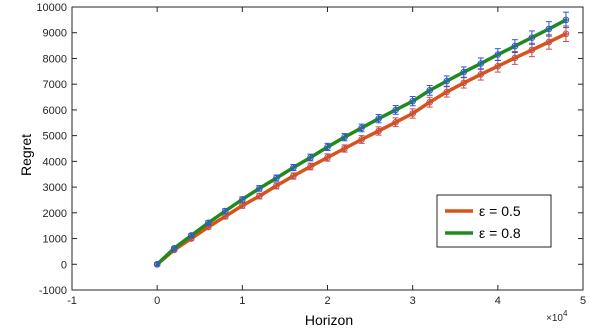 This screenshot has height=332, width=595. What do you see at coordinates (55, 137) in the screenshot?
I see `y-tick-label: 5000` at bounding box center [55, 137].